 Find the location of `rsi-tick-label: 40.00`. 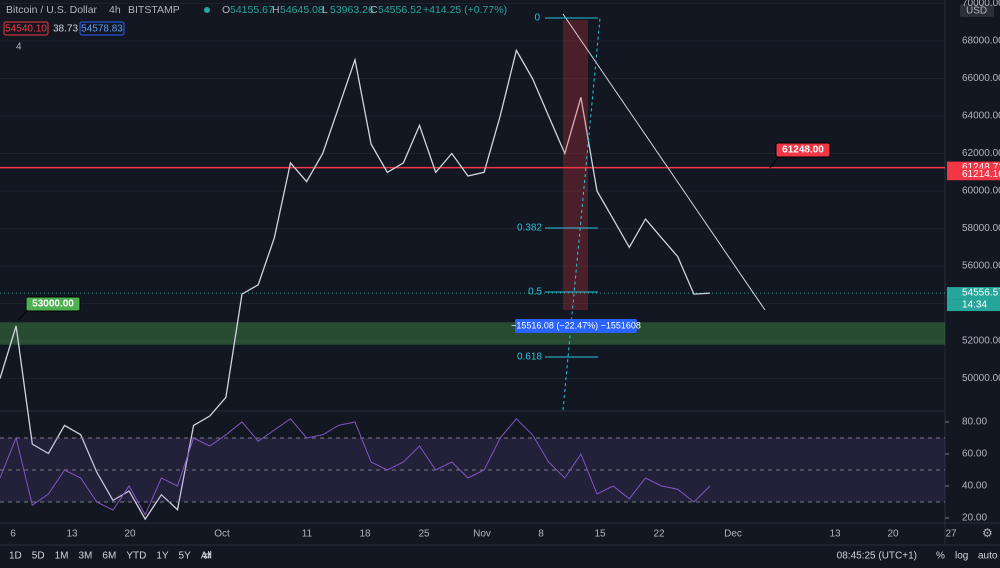

rsi-tick-label: 40.00 is located at coordinates (974, 486).